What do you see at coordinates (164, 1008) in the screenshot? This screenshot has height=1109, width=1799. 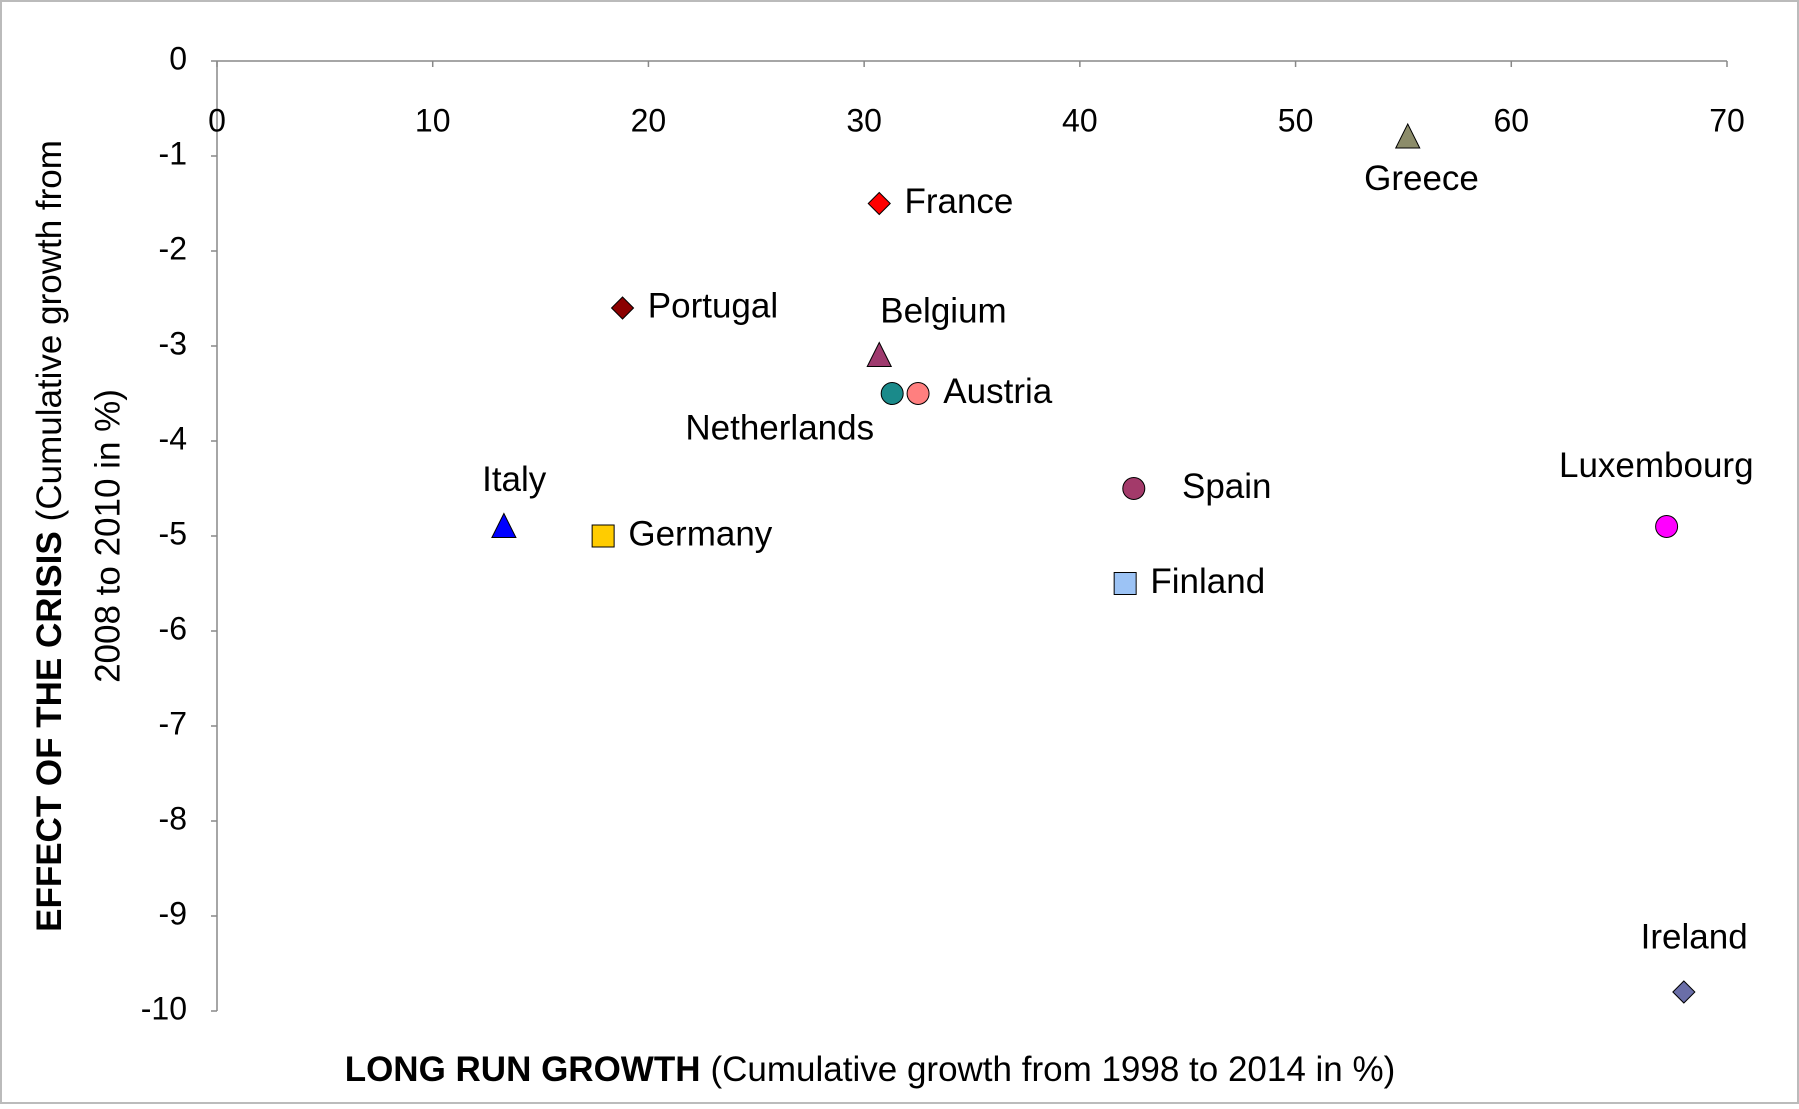 I see `y-tick-label: -10` at bounding box center [164, 1008].